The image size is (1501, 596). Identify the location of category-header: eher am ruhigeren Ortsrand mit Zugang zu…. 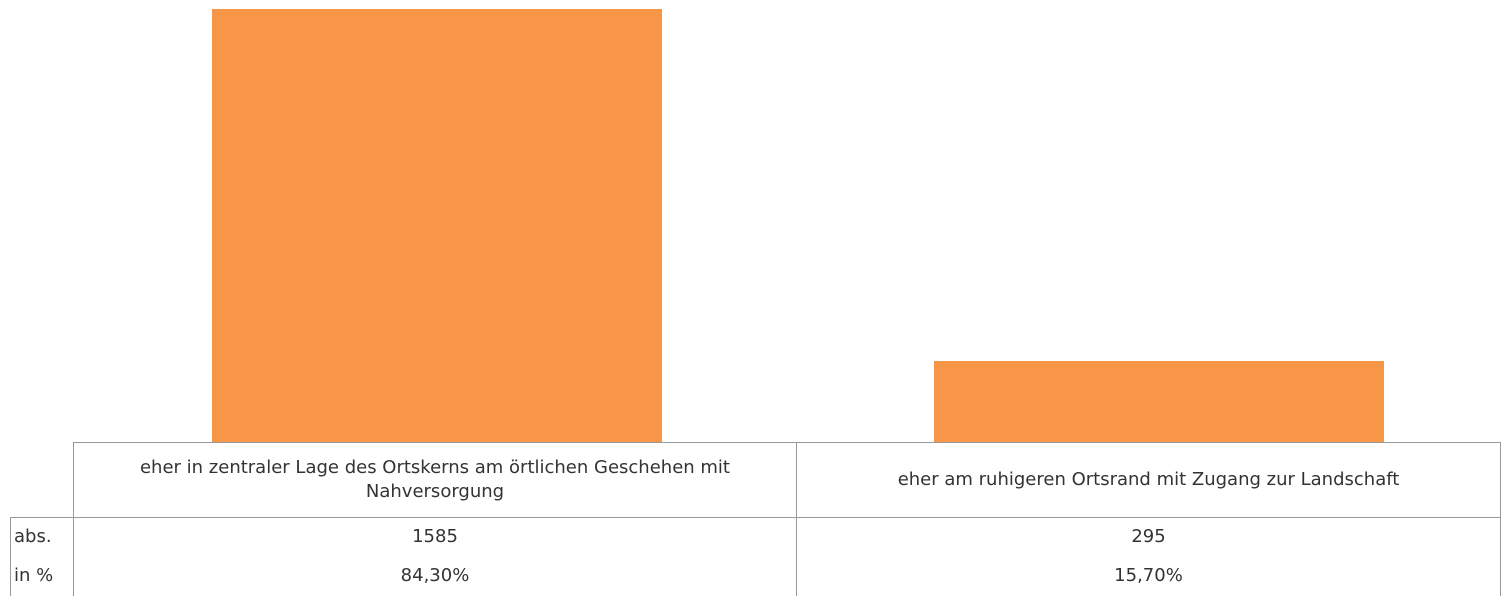
(1148, 479).